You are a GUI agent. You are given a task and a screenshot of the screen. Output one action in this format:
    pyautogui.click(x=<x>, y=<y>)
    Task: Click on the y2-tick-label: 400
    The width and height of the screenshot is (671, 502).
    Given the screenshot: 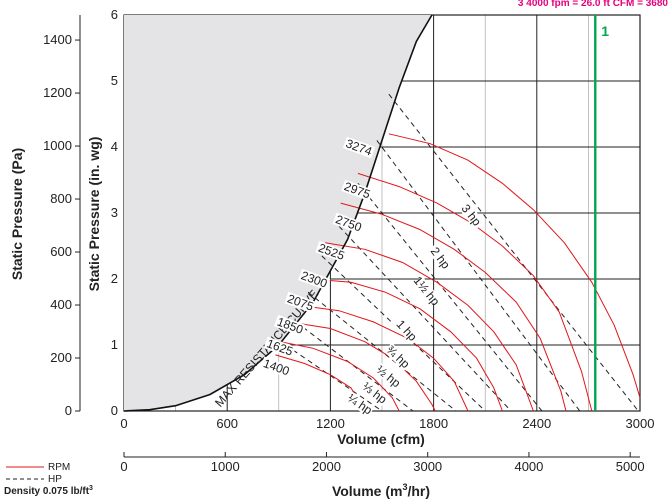 What is the action you would take?
    pyautogui.click(x=61, y=304)
    